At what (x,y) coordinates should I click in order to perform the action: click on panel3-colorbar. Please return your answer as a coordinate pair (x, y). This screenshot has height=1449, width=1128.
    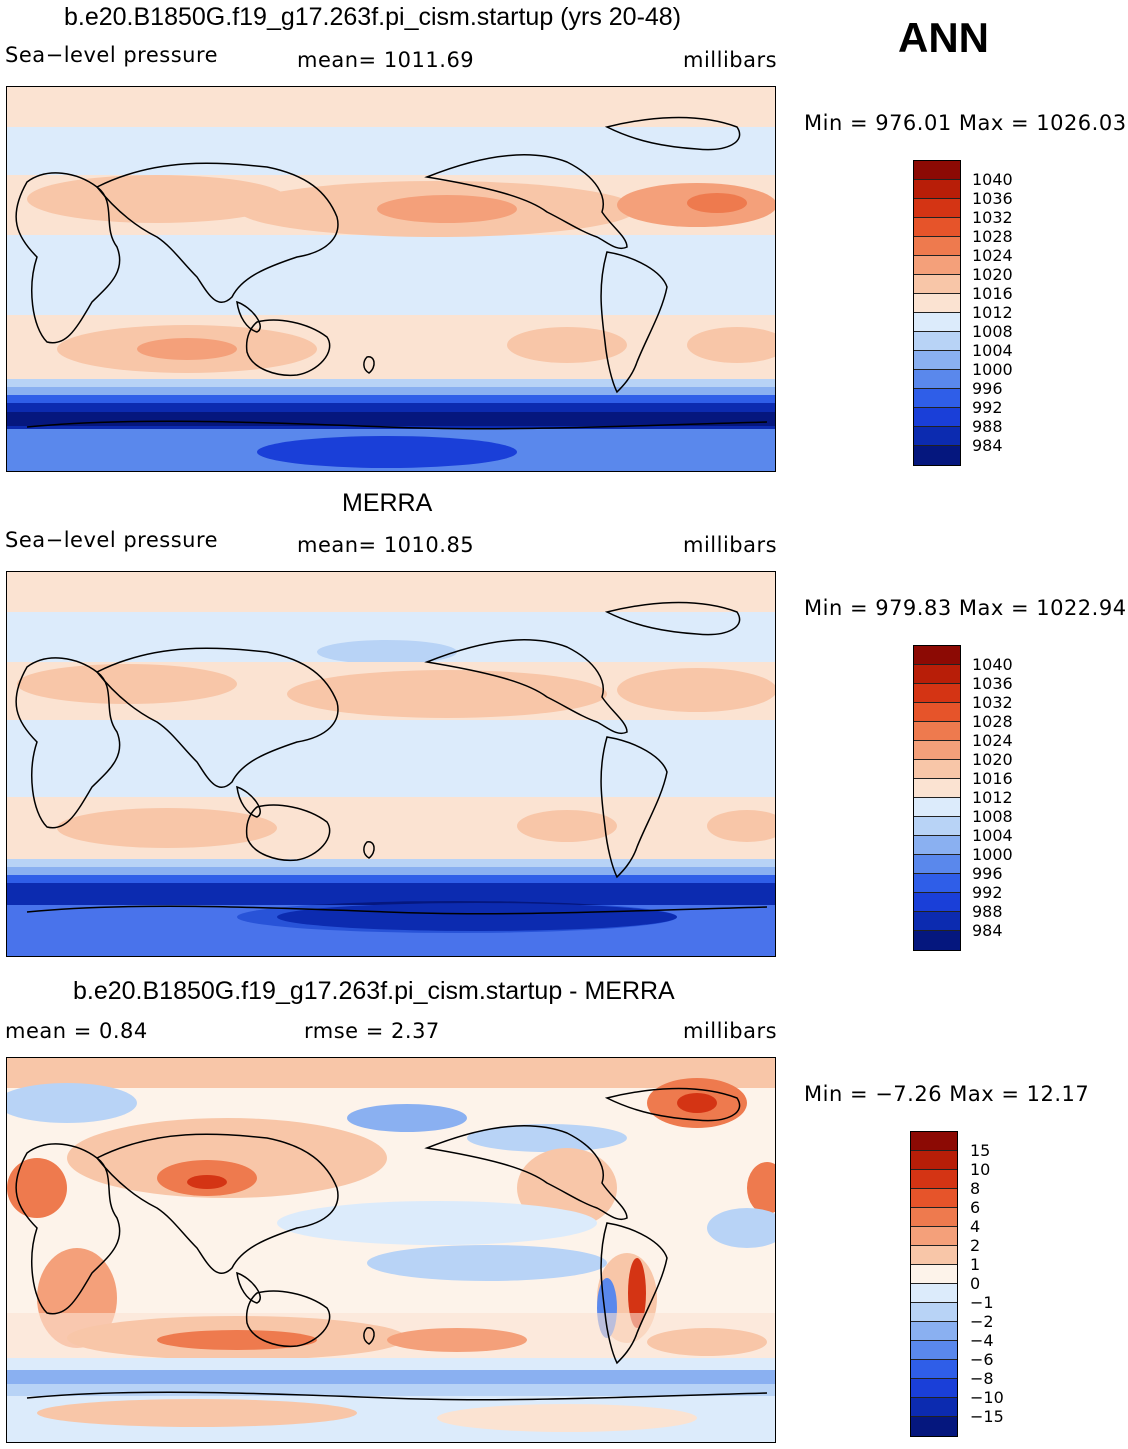
    Looking at the image, I should click on (934, 1284).